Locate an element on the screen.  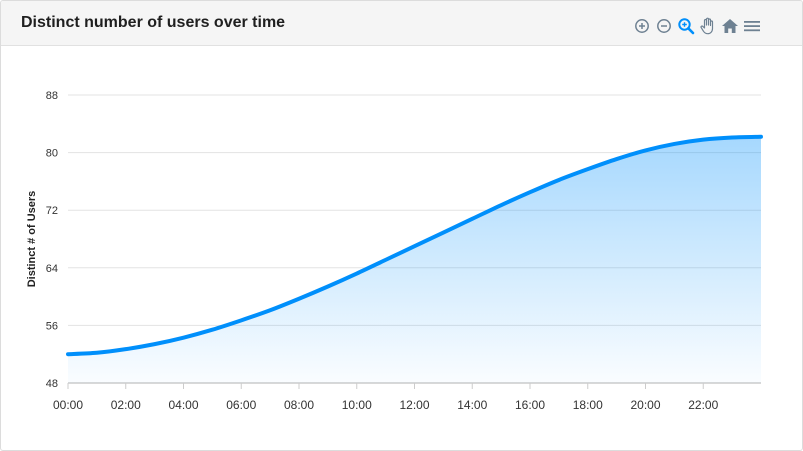
x-tick-label: 08:00 is located at coordinates (299, 405).